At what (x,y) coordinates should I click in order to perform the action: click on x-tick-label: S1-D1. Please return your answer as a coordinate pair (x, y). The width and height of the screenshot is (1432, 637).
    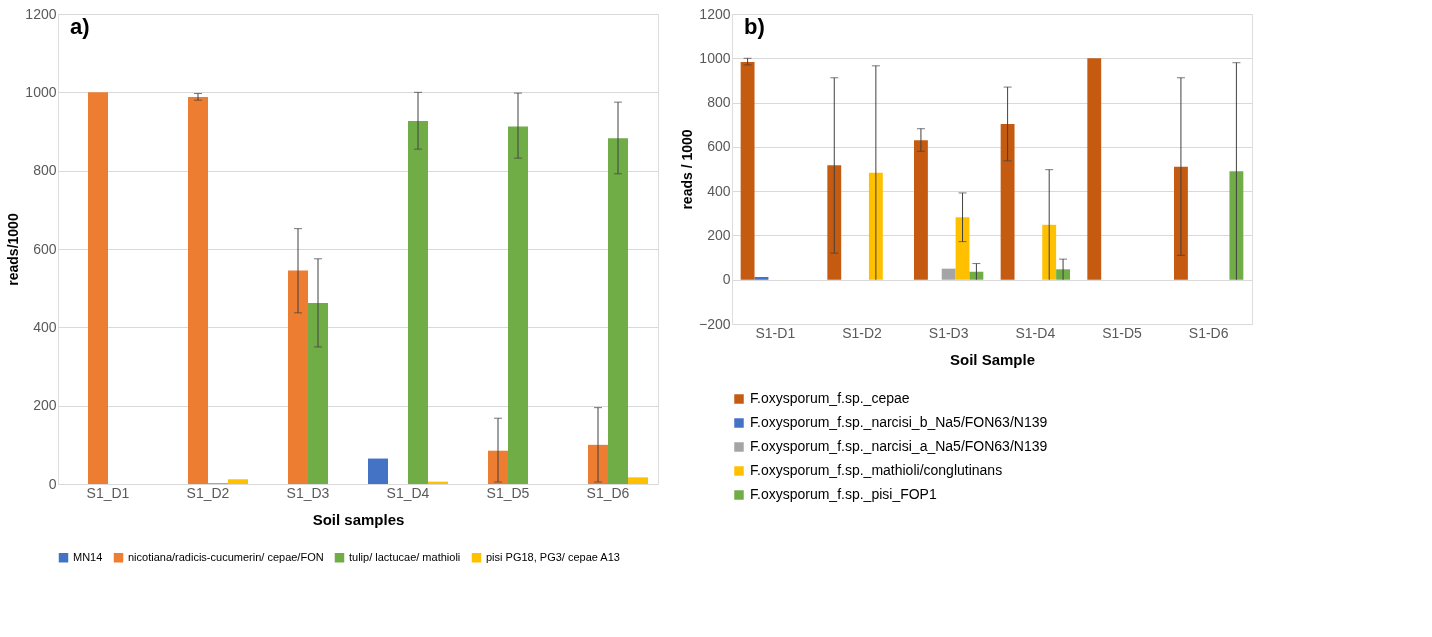
    Looking at the image, I should click on (775, 332).